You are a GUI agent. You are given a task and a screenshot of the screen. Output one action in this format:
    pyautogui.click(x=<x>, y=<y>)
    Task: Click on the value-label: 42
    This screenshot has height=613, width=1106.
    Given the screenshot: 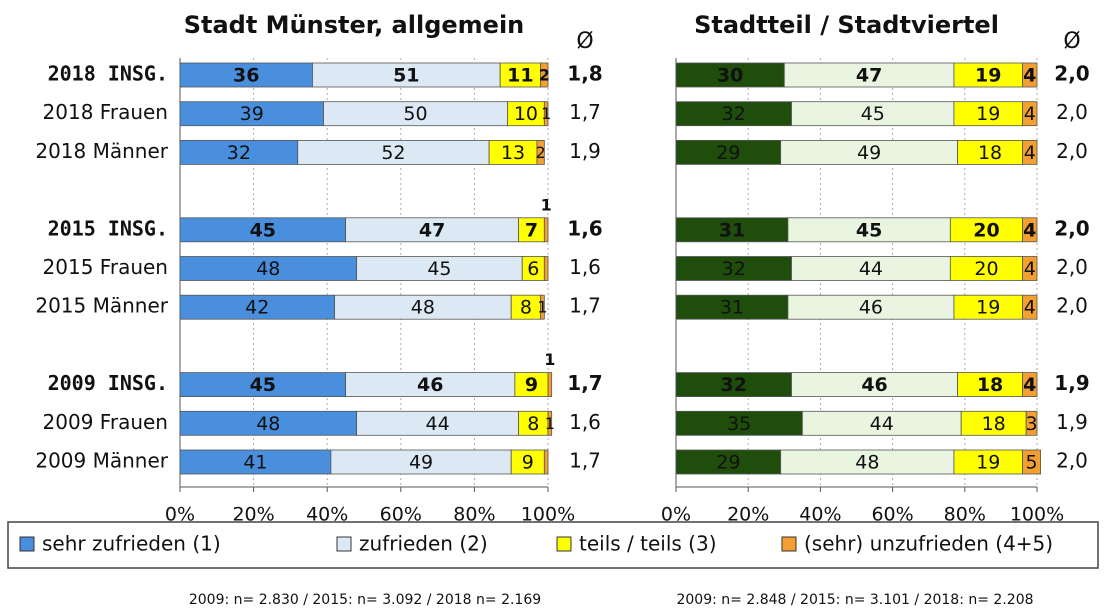 What is the action you would take?
    pyautogui.click(x=257, y=308)
    